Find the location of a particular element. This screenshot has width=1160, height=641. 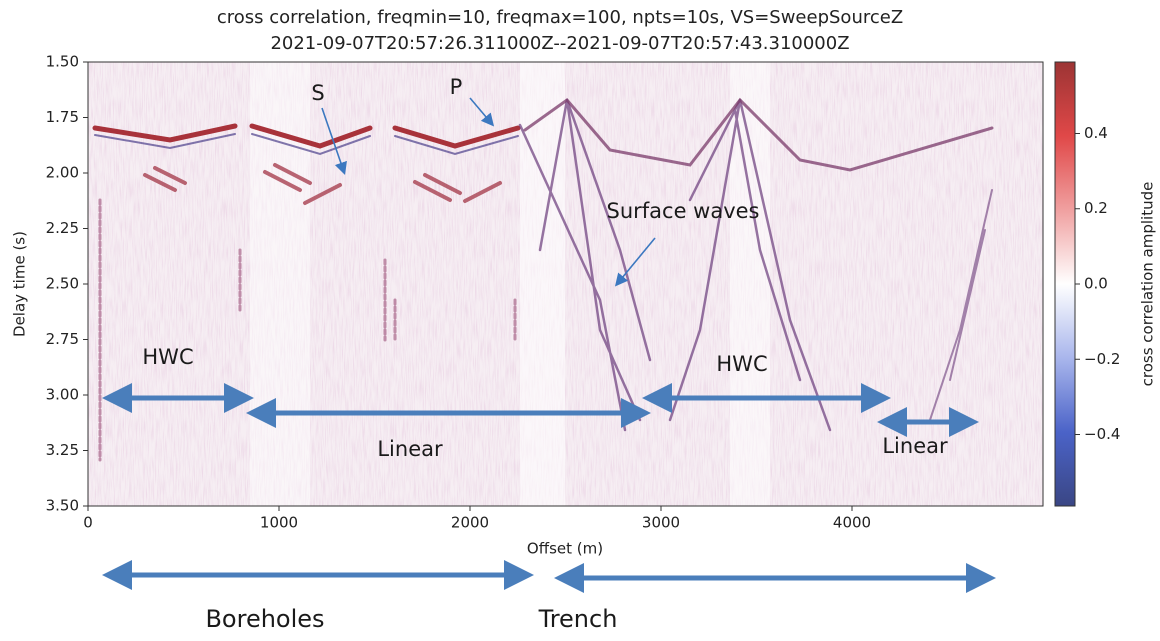

x-tick-label: 0 is located at coordinates (88, 523).